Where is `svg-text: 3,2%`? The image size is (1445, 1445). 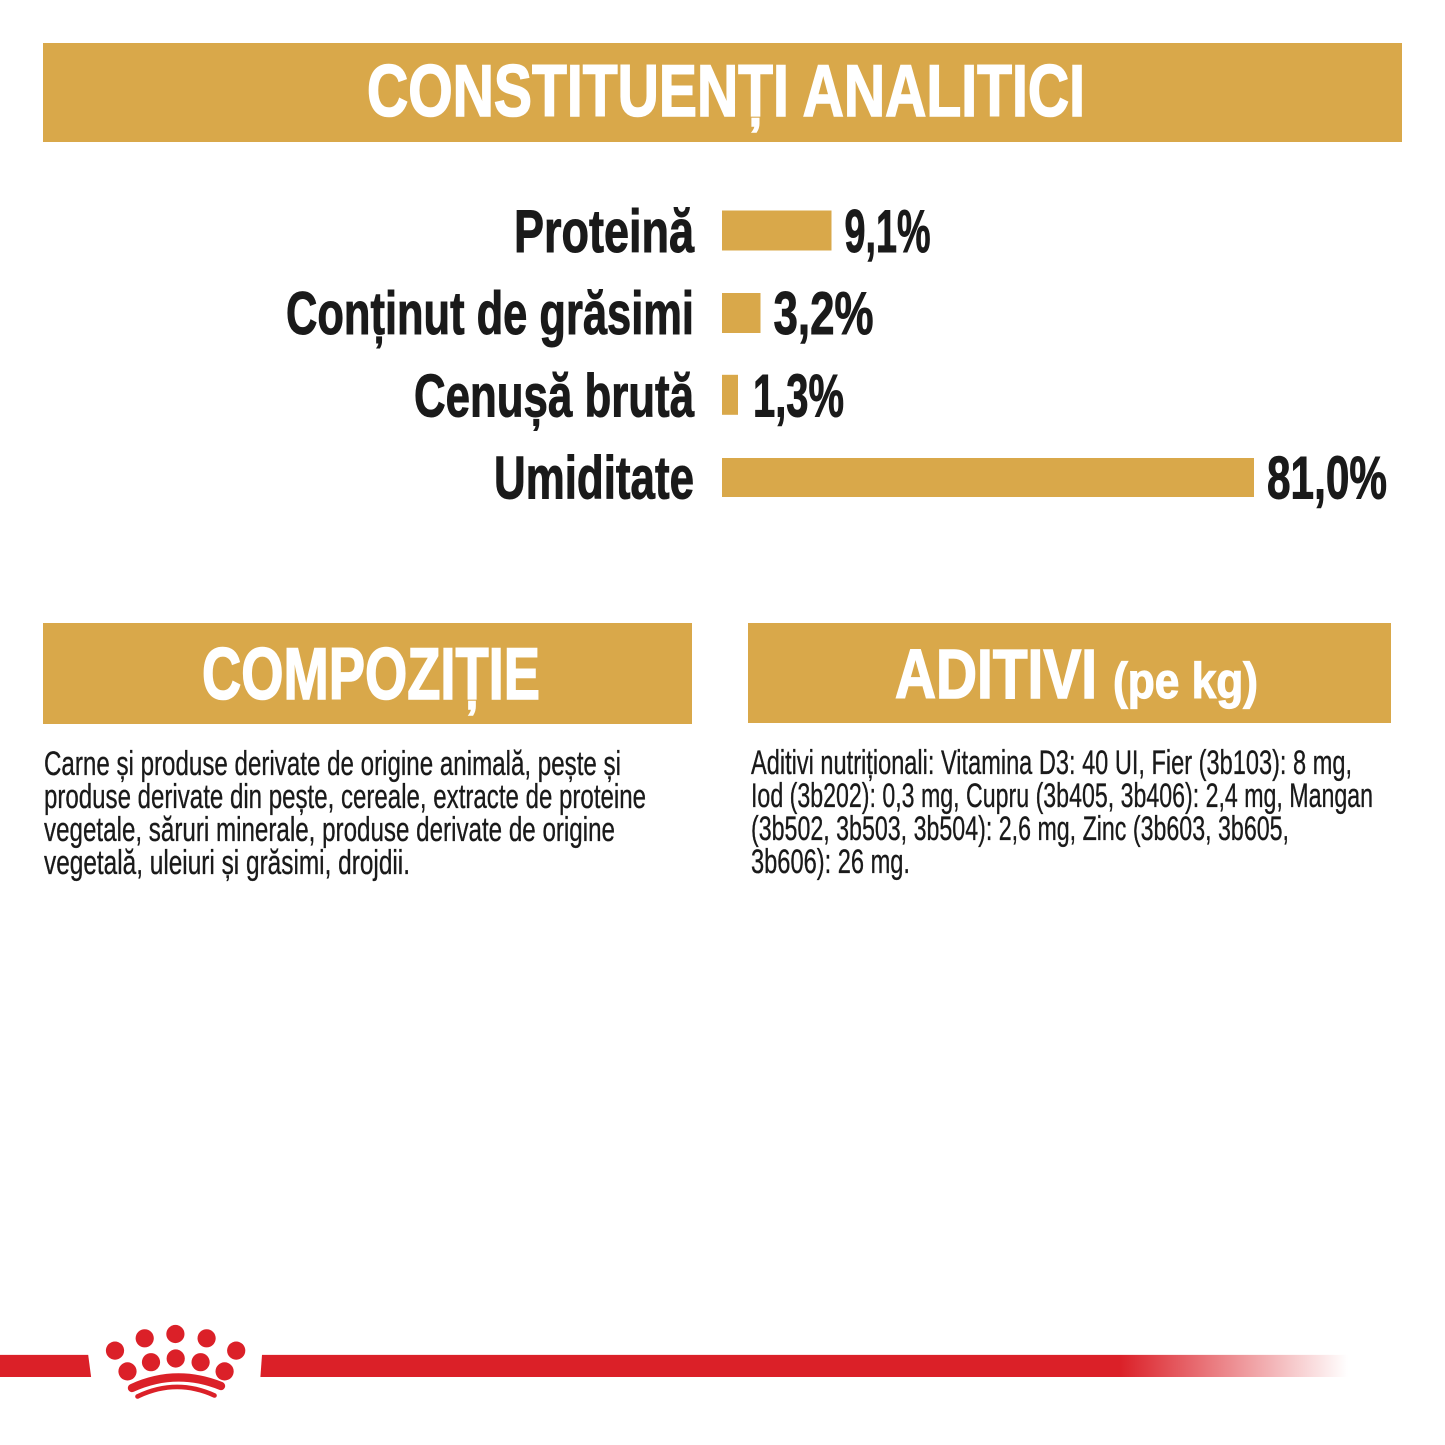 svg-text: 3,2% is located at coordinates (824, 313).